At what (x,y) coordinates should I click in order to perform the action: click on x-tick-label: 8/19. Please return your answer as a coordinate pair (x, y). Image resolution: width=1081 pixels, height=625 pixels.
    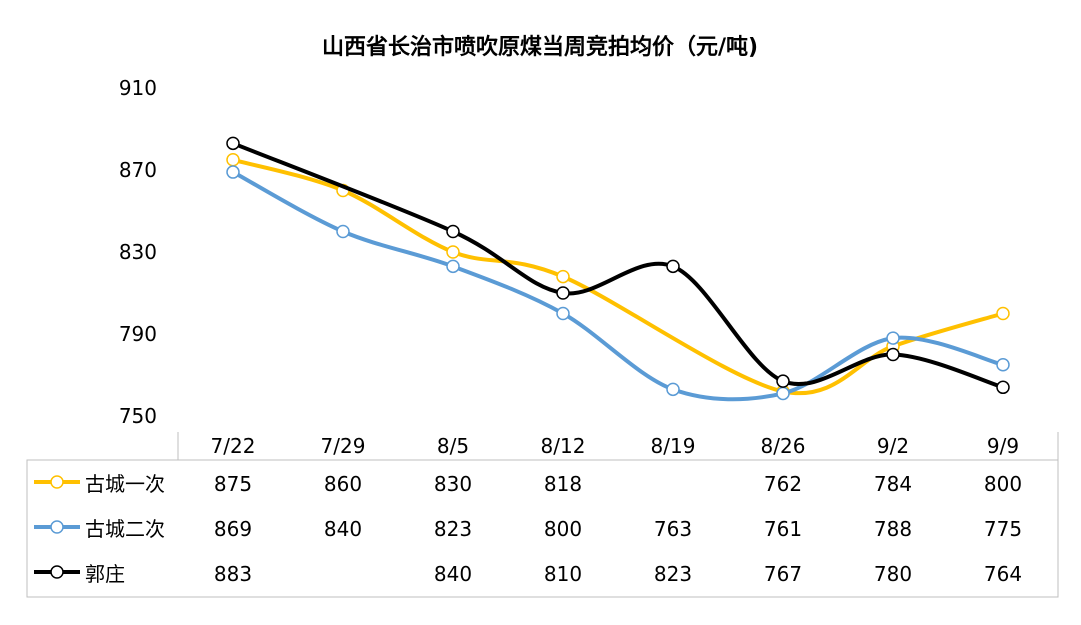
    Looking at the image, I should click on (673, 446).